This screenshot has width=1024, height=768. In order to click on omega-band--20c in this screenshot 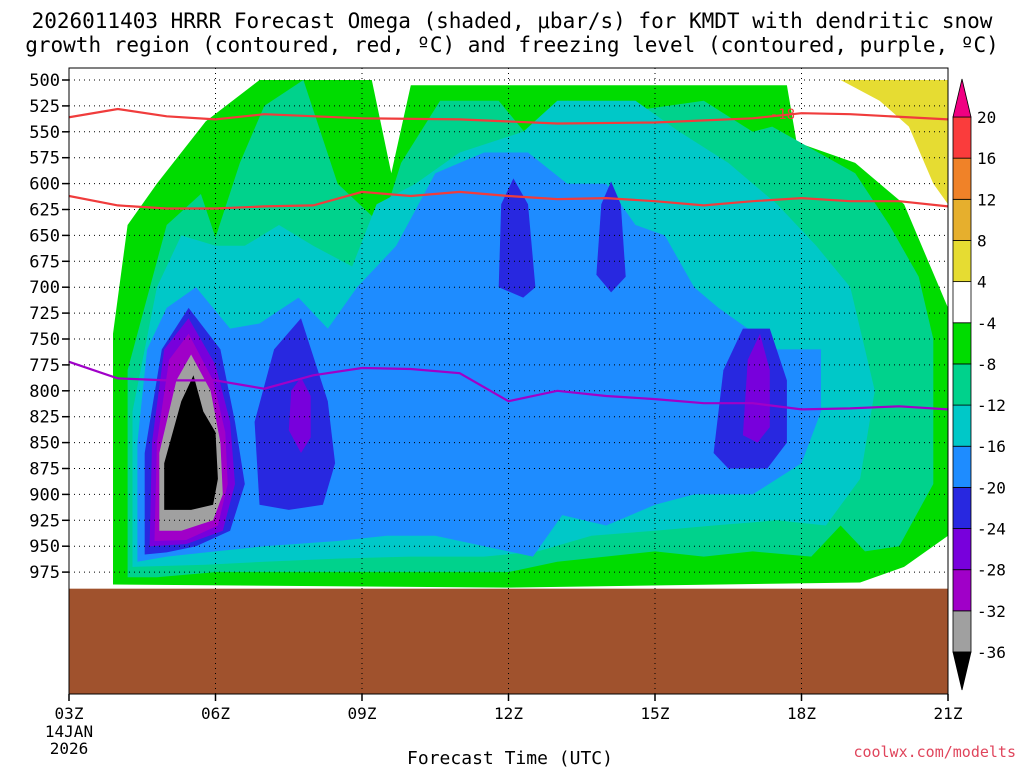, I will do `click(517, 238)`.